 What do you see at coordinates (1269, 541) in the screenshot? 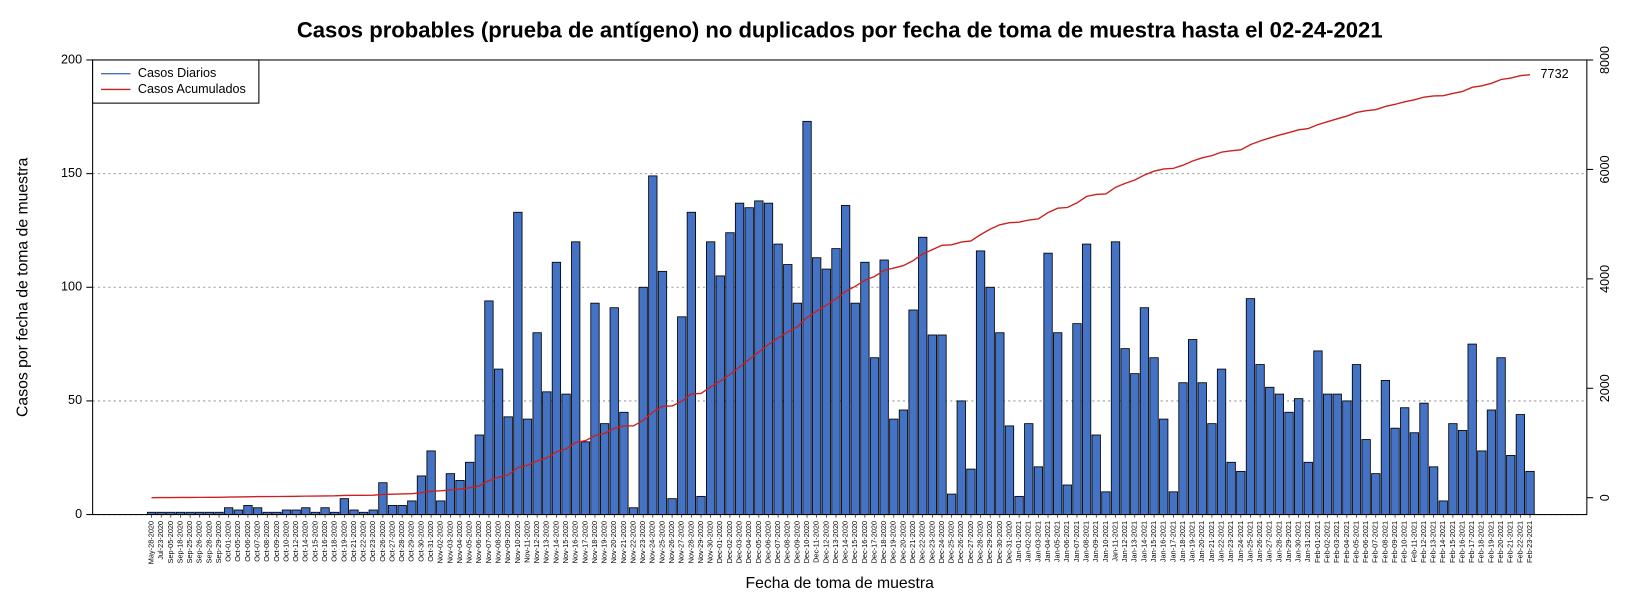
I see `x-tick-label: Jan-27-2021` at bounding box center [1269, 541].